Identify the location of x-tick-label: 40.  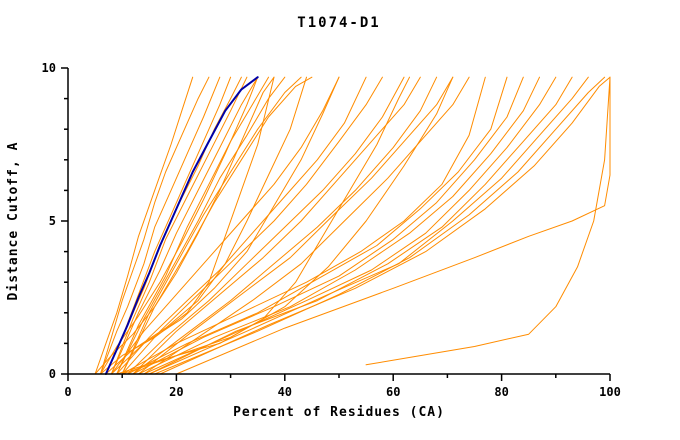
(285, 392).